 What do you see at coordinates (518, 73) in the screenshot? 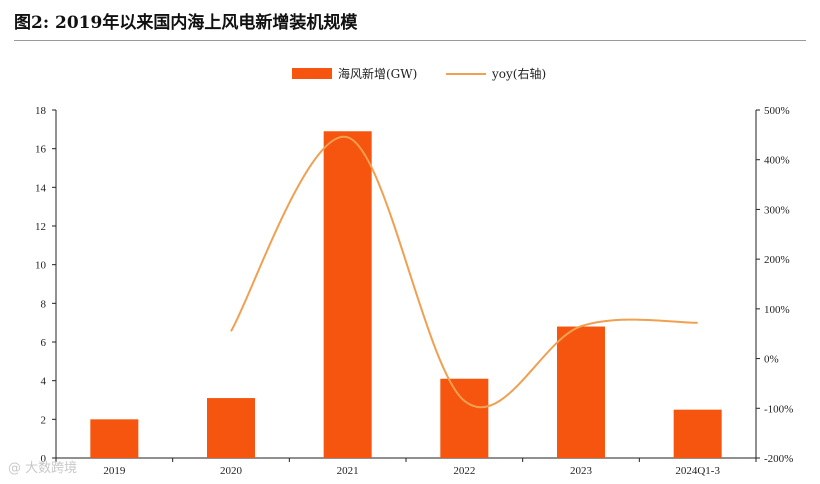
I see `legend-line-label: yoy(右轴)` at bounding box center [518, 73].